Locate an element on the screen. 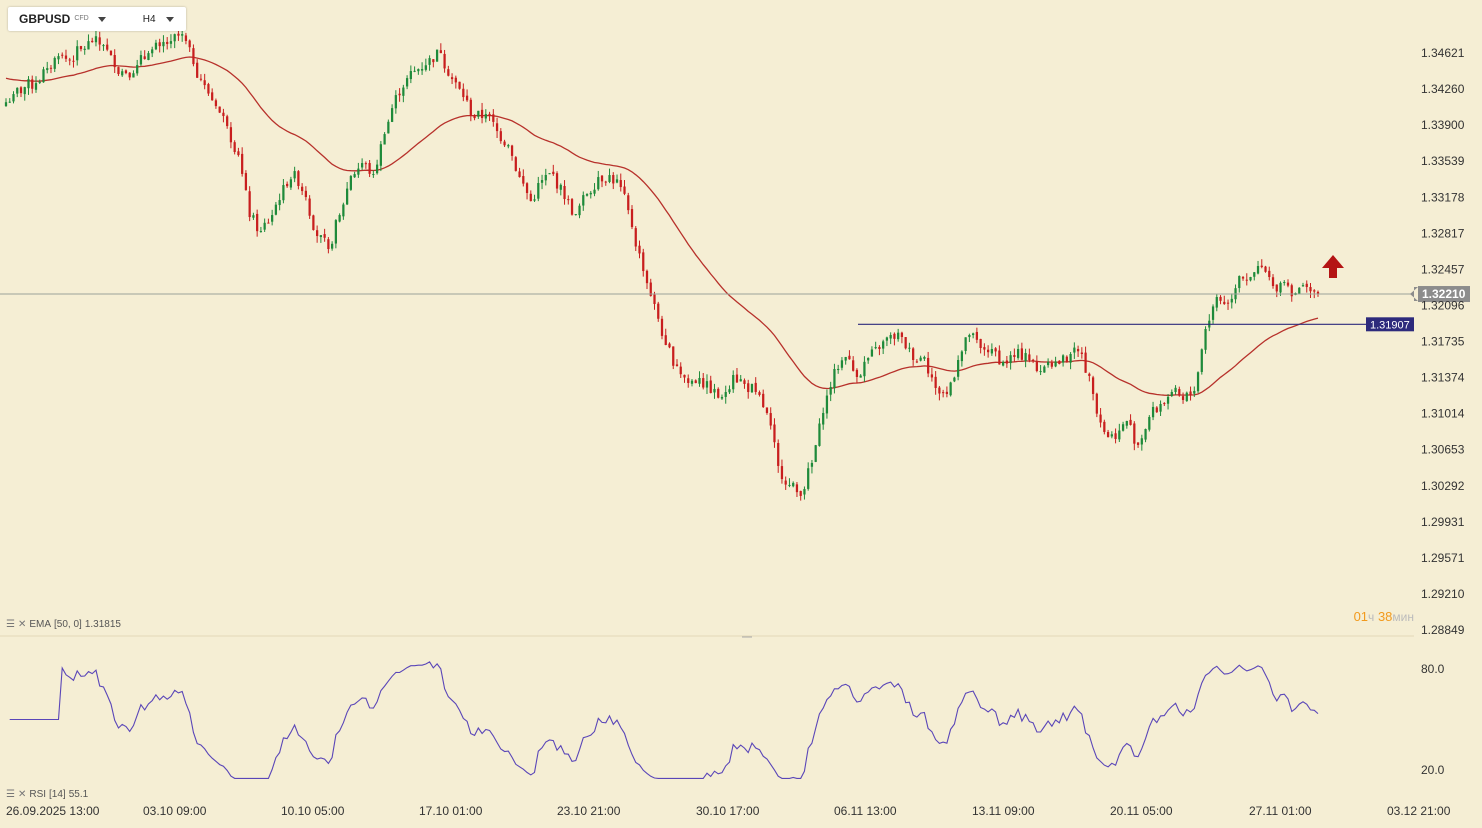 The image size is (1482, 828). remove-indicator-icon: ✕ is located at coordinates (22, 794).